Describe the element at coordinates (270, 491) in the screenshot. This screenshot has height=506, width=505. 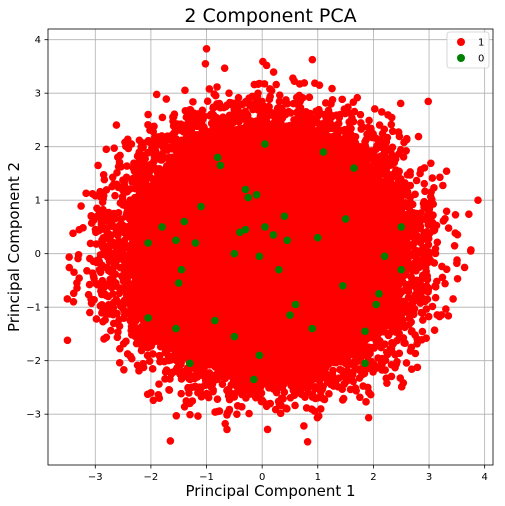
I see `x-axis-label: Principal Component 1` at that location.